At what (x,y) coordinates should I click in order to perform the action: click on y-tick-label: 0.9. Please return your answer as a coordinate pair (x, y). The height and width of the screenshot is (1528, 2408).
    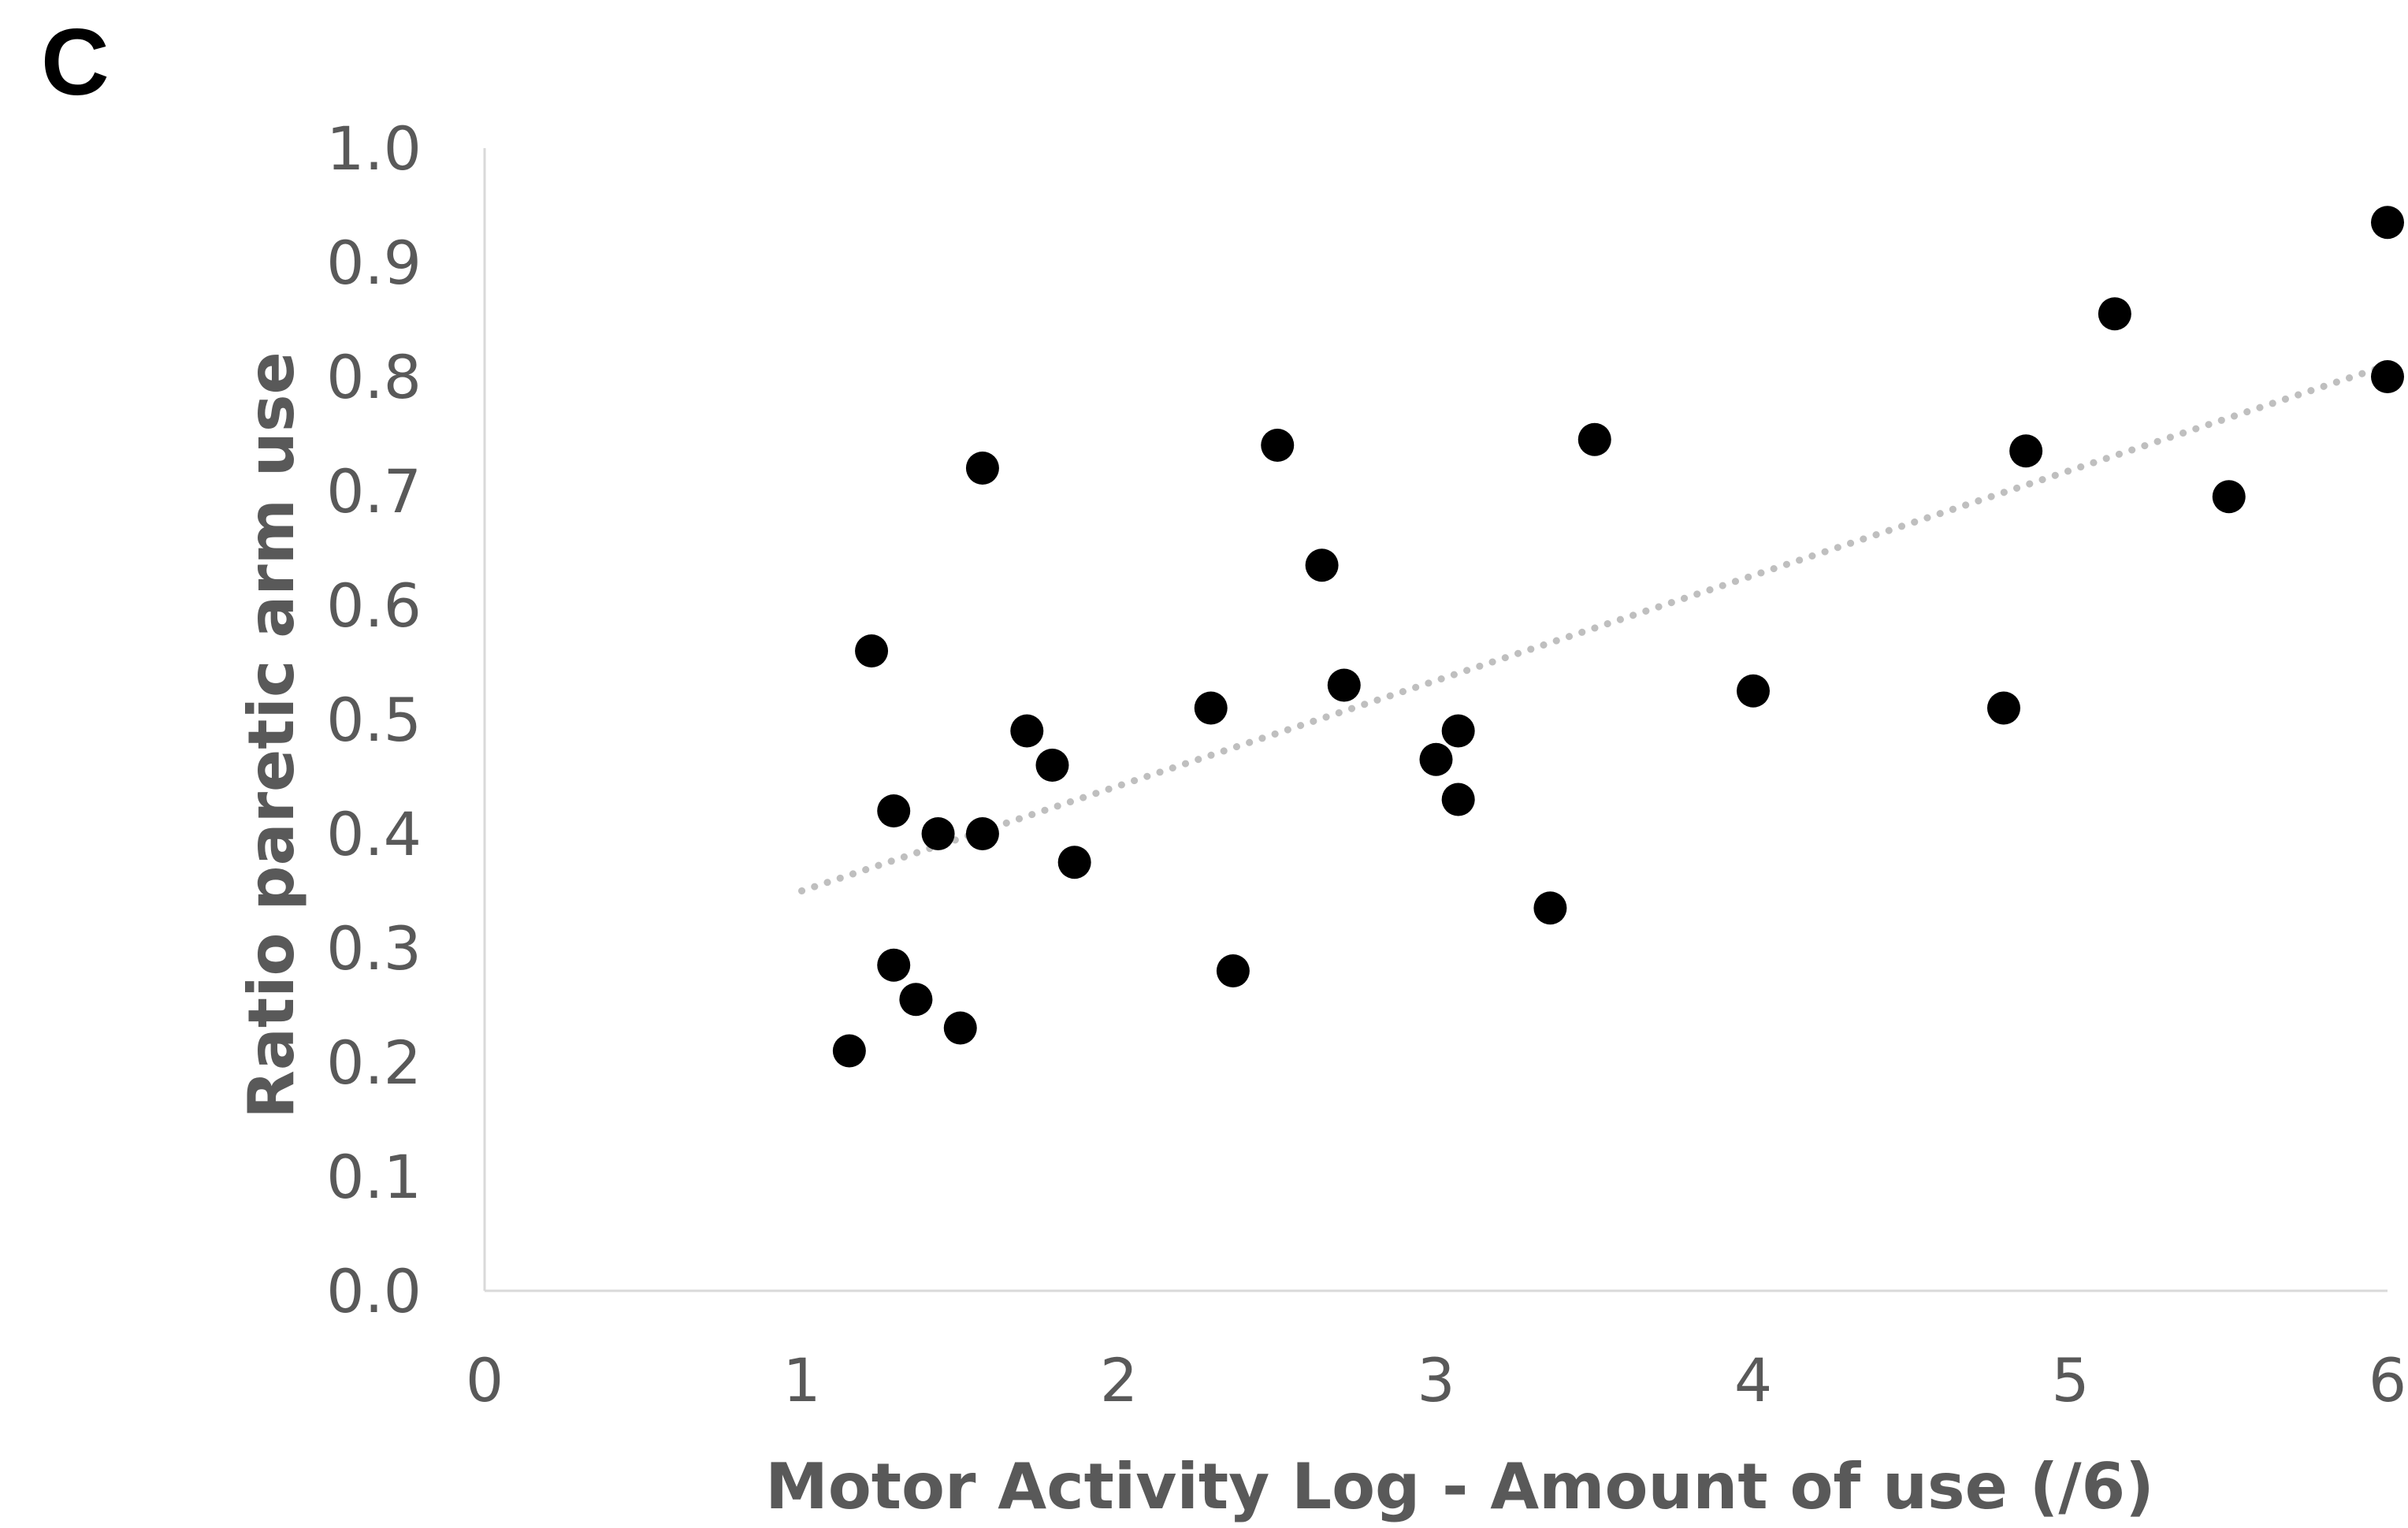
    Looking at the image, I should click on (374, 263).